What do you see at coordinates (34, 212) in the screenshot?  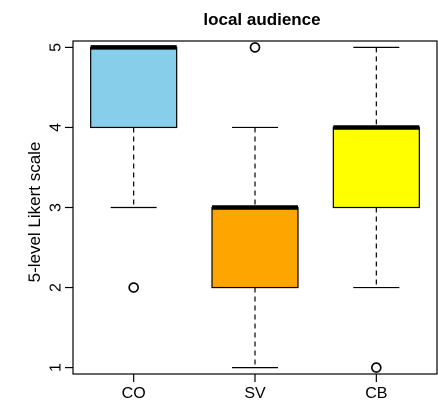 I see `y-axis-label: 5-level Likert scale` at bounding box center [34, 212].